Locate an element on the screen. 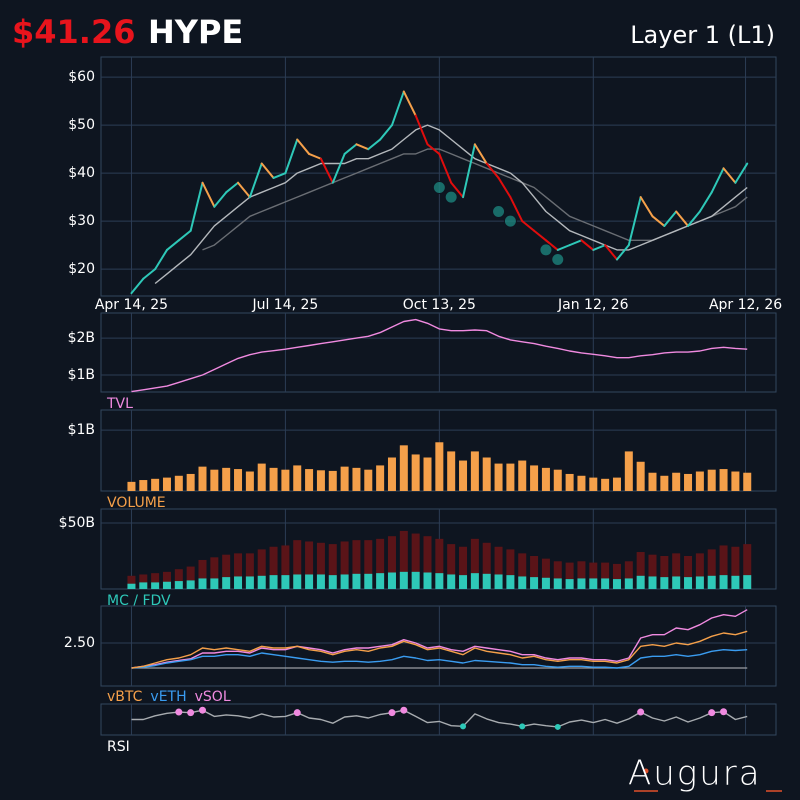 The width and height of the screenshot is (800, 800). y-tick-label: $2B is located at coordinates (81, 338).